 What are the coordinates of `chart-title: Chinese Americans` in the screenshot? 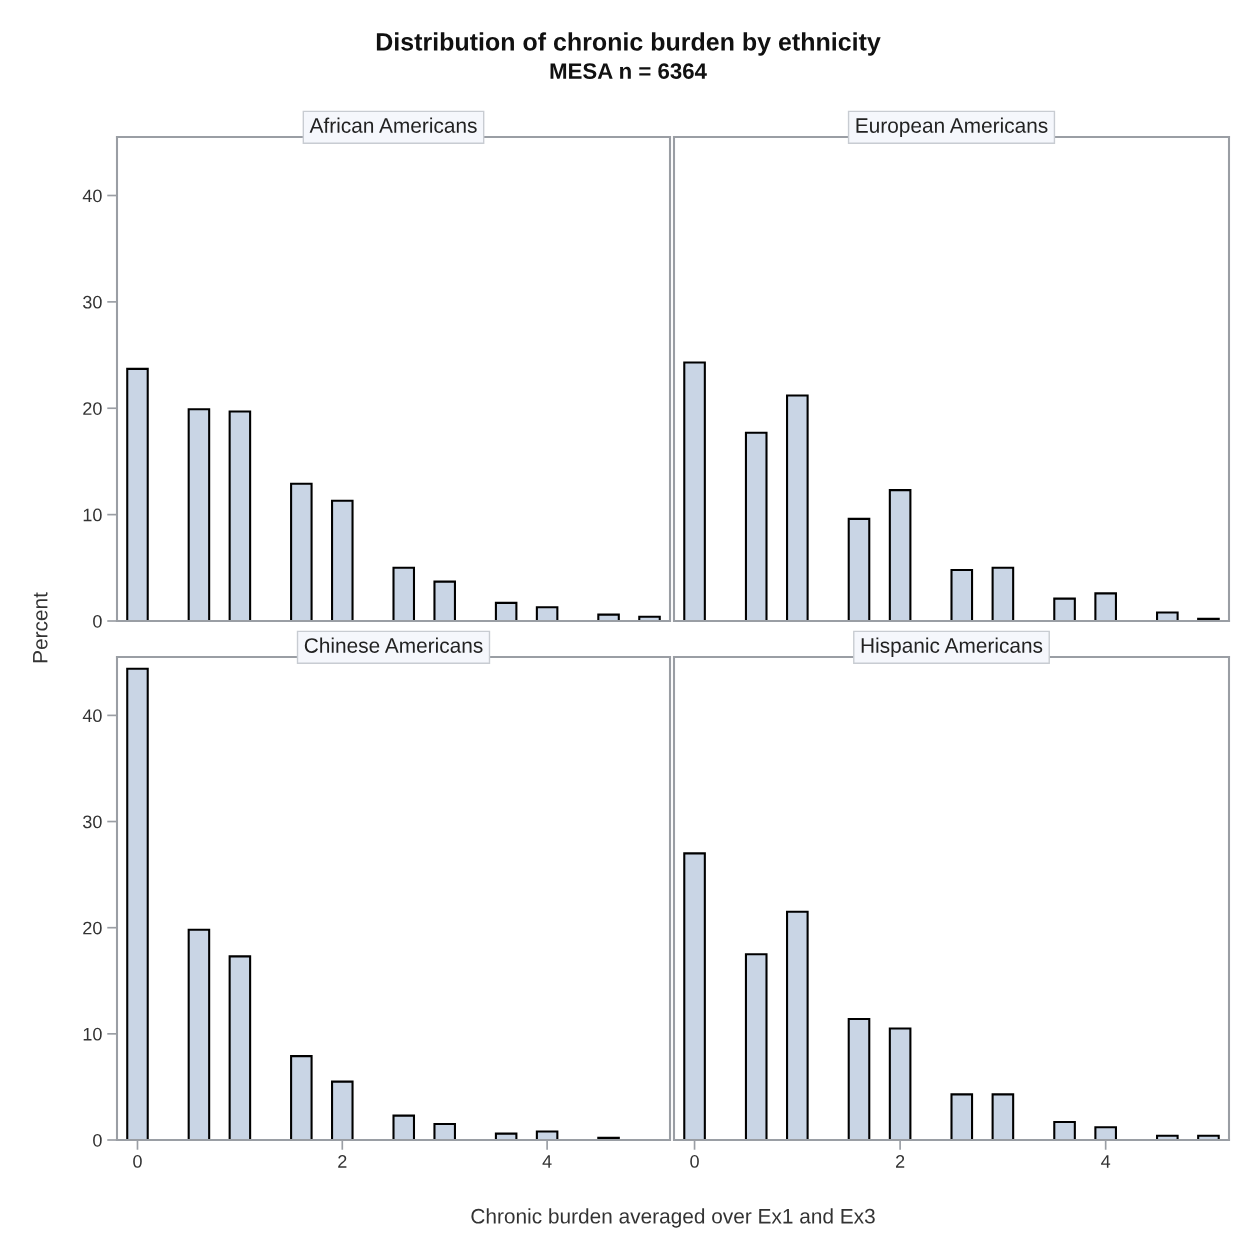 It's located at (393, 645).